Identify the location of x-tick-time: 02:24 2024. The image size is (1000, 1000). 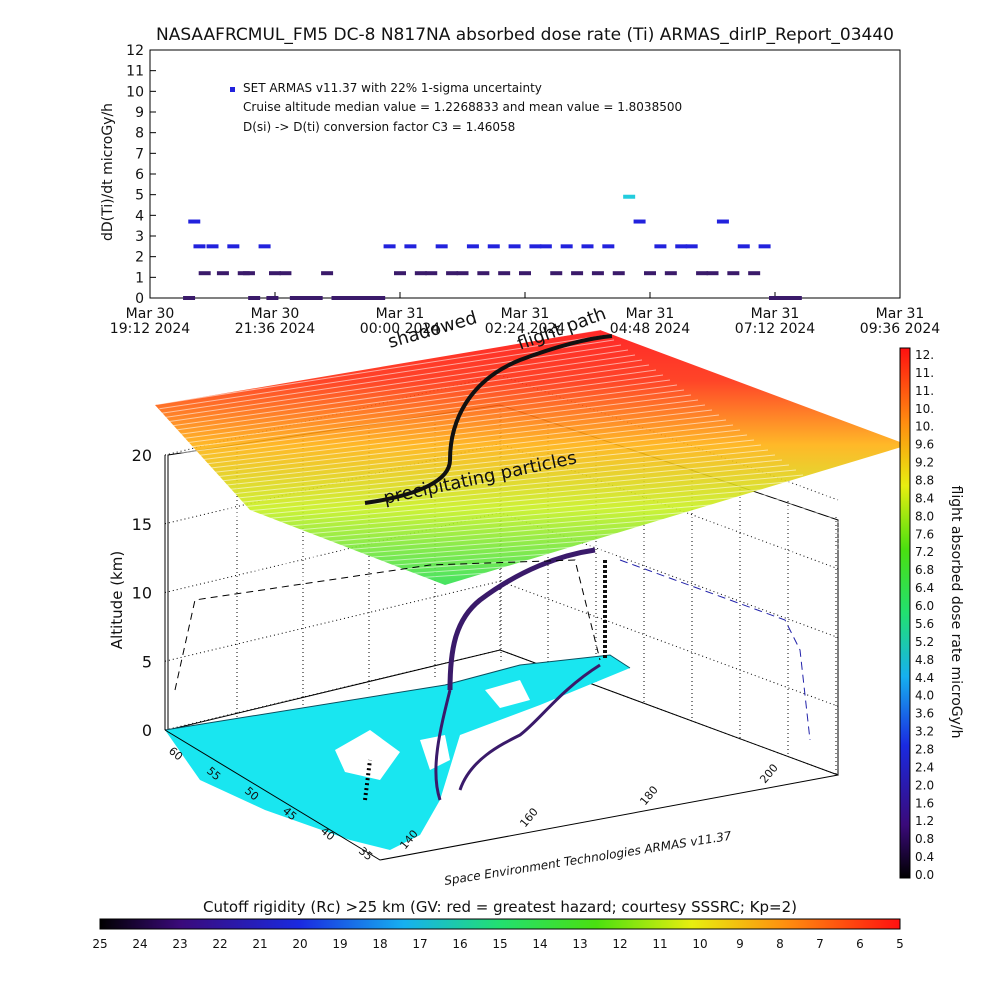
(525, 329).